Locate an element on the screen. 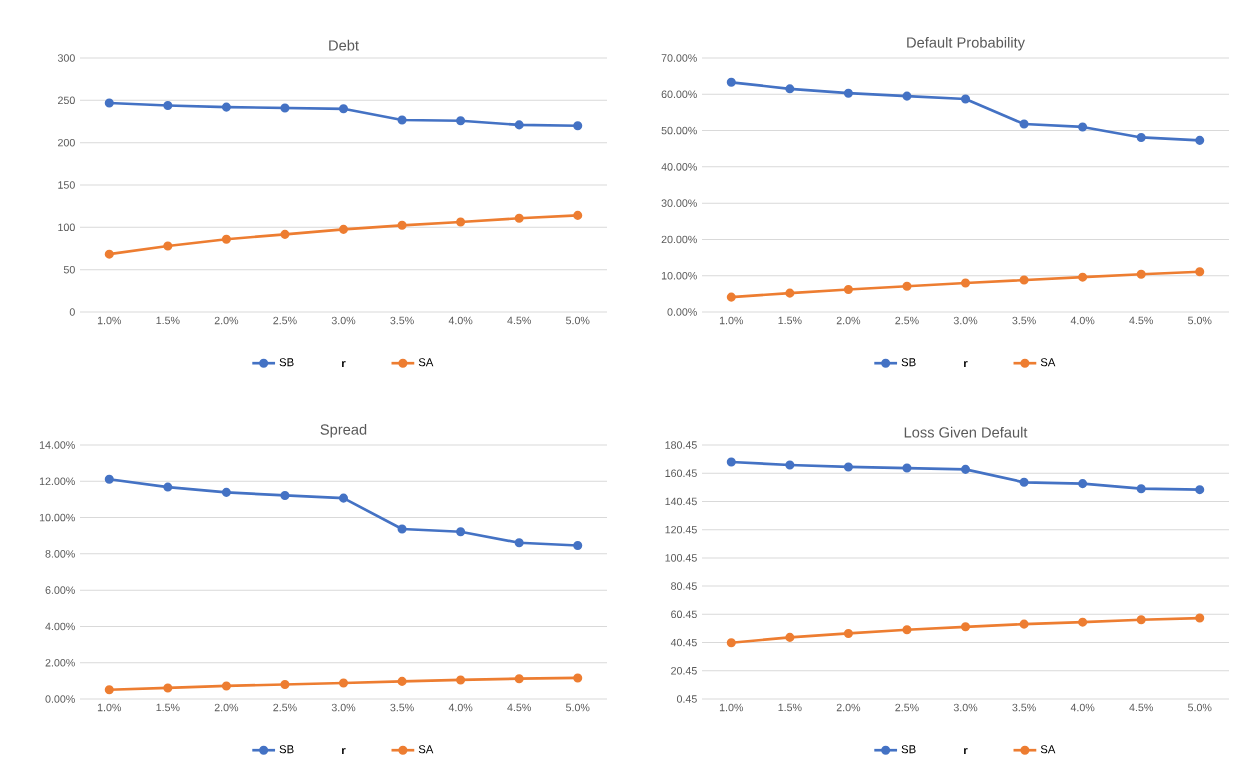  chart-title: Loss Given Default is located at coordinates (966, 432).